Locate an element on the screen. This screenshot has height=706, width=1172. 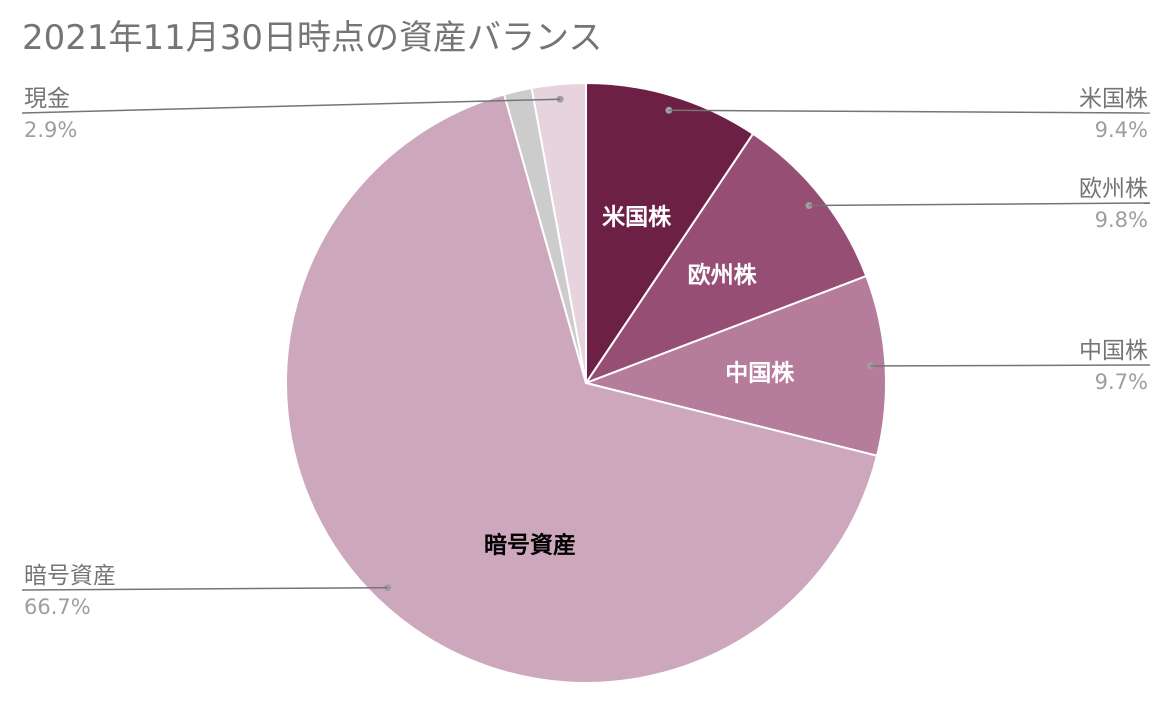
inside-label-us-stocks: 米国株 is located at coordinates (637, 218).